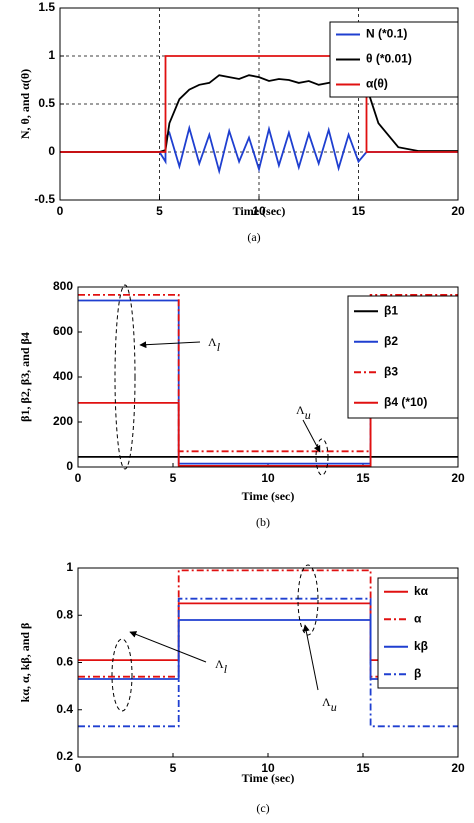  Describe the element at coordinates (421, 646) in the screenshot. I see `legend-label: kβ` at that location.